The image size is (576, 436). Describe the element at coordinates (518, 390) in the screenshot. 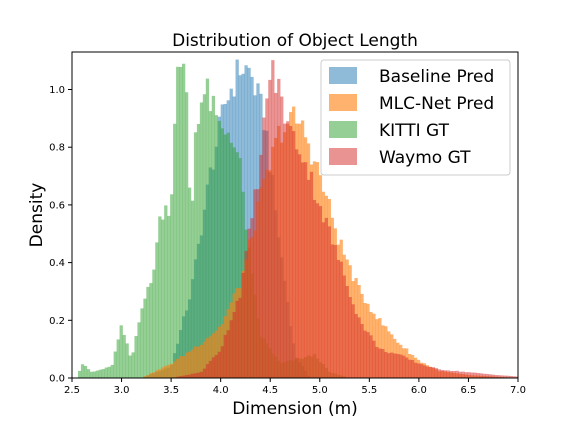

I see `x-tick-label: 7.0` at that location.